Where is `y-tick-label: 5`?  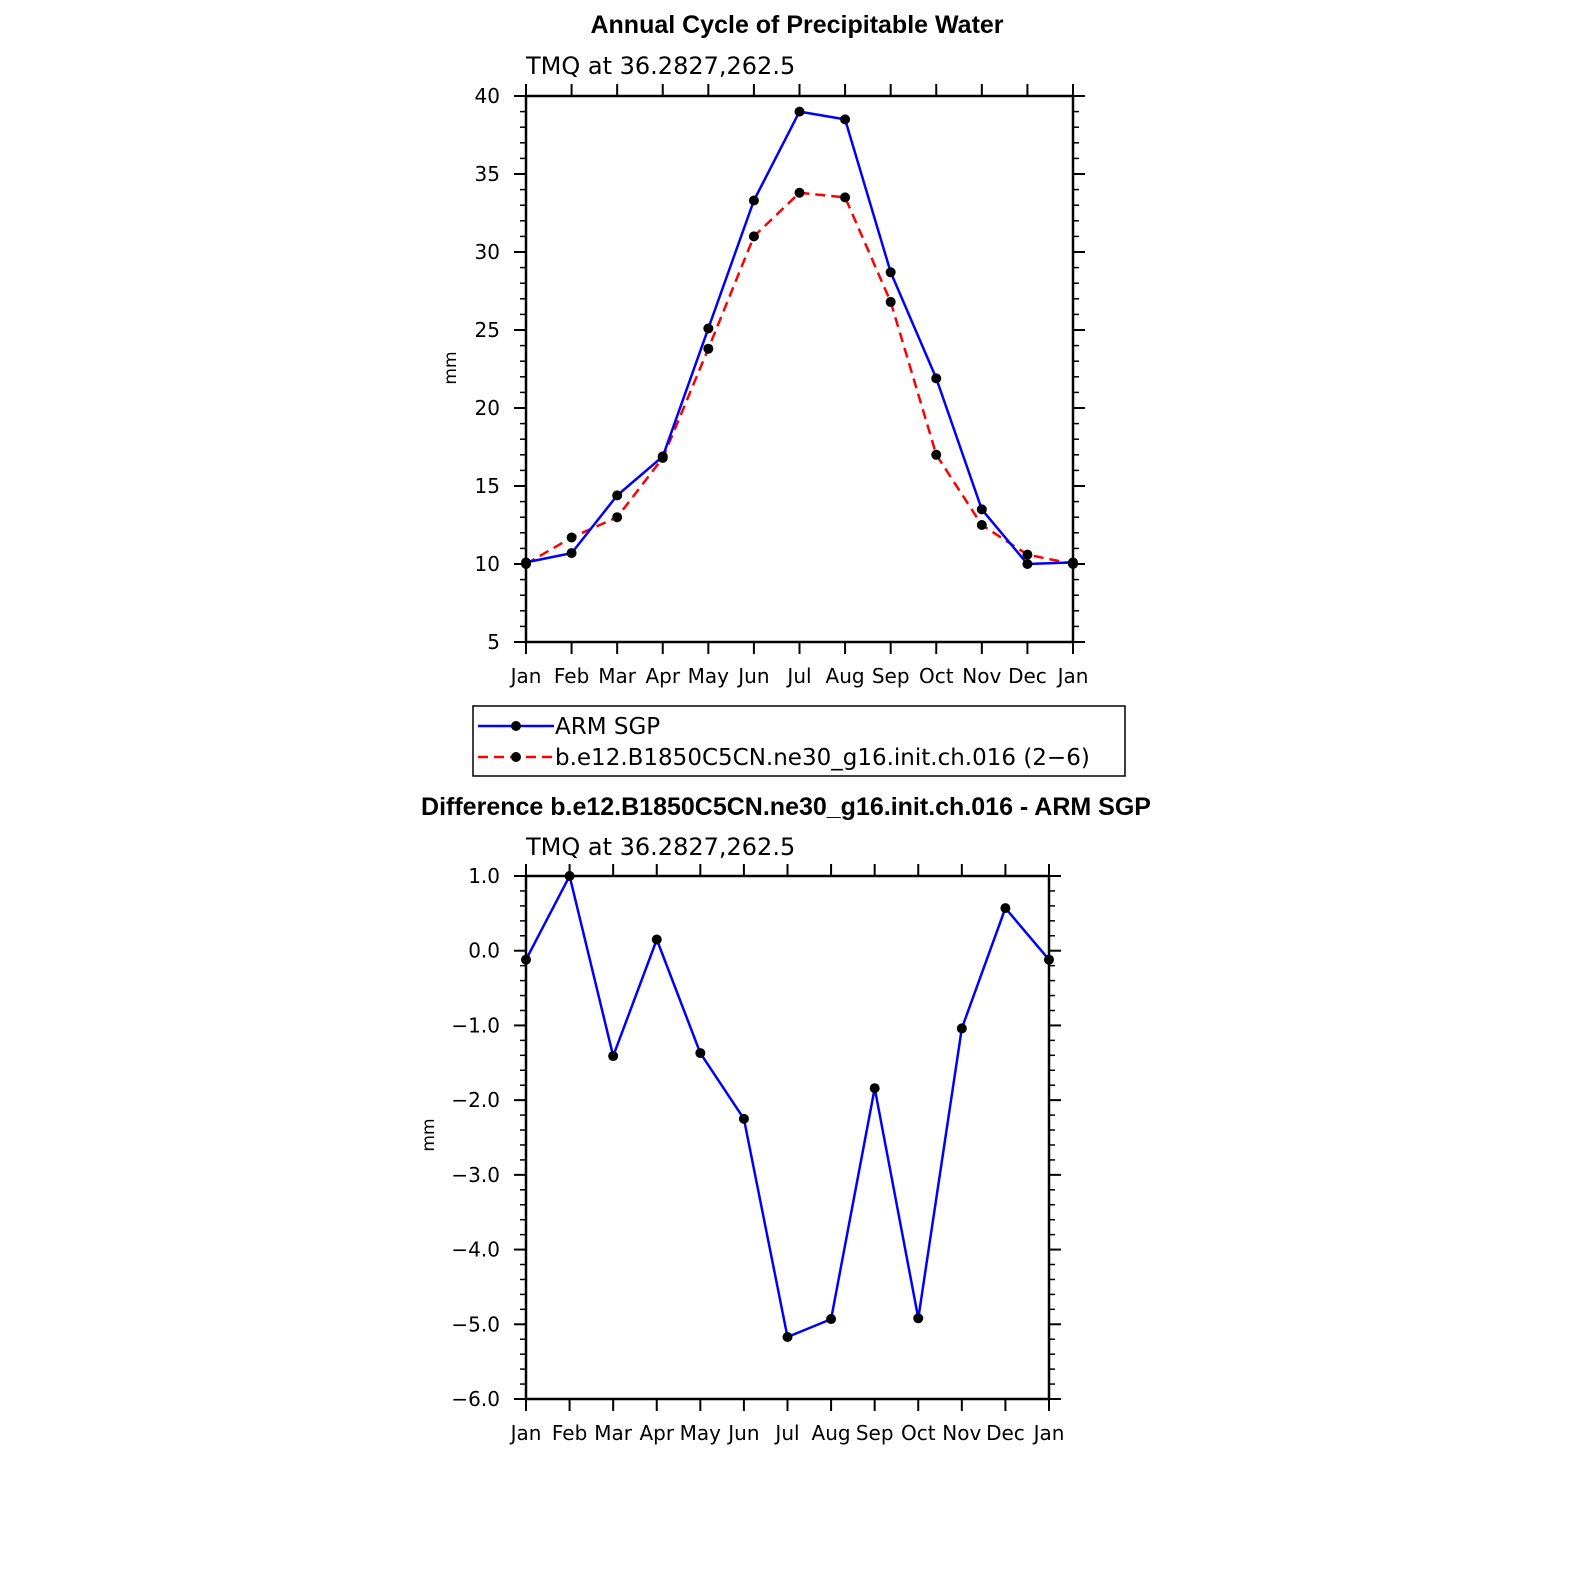 y-tick-label: 5 is located at coordinates (493, 642).